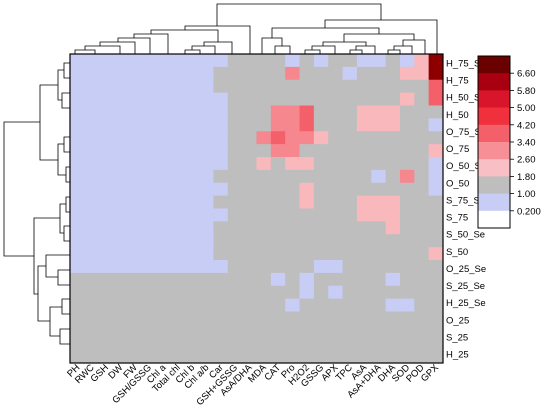 This screenshot has height=419, width=550. Describe the element at coordinates (457, 218) in the screenshot. I see `row-label: S_75` at that location.